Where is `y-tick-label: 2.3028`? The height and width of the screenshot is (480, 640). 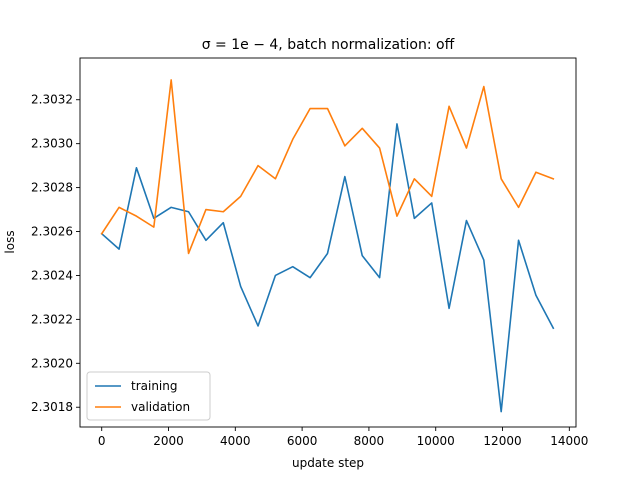
y-tick-label: 2.3028 is located at coordinates (52, 188).